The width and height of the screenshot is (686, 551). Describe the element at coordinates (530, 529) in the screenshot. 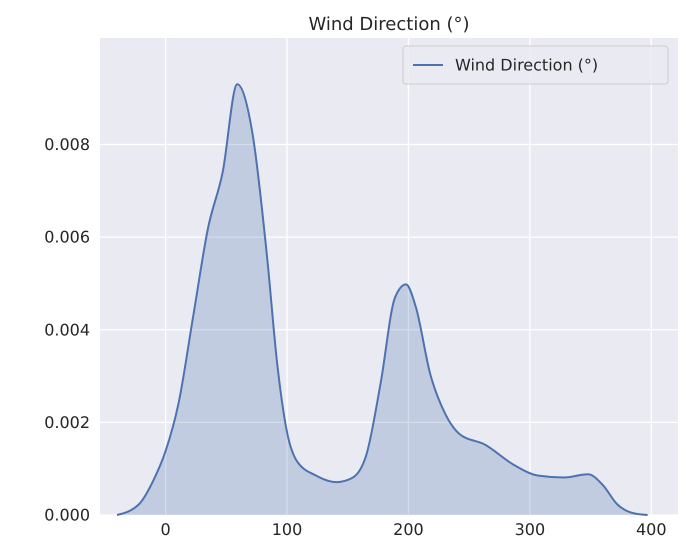

I see `x-tick-label: 300` at that location.